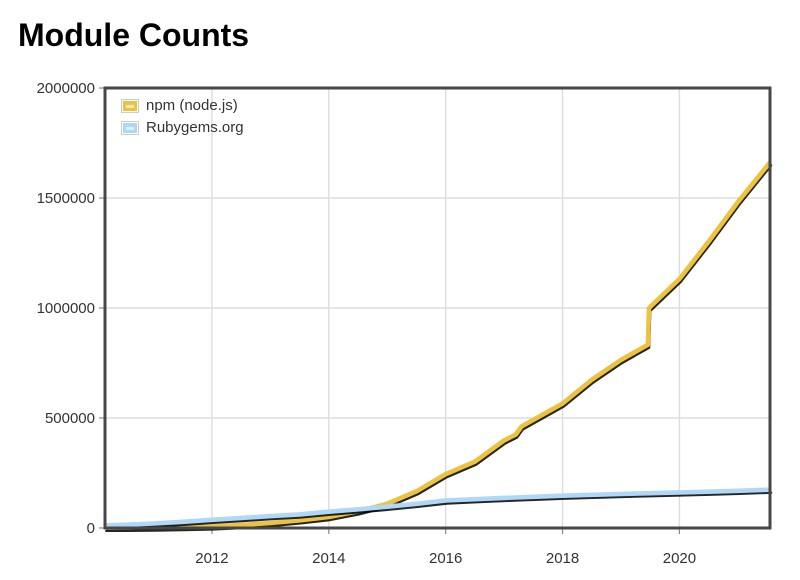 This screenshot has height=580, width=800. What do you see at coordinates (195, 127) in the screenshot?
I see `legend-label-rubygems: Rubygems.org` at bounding box center [195, 127].